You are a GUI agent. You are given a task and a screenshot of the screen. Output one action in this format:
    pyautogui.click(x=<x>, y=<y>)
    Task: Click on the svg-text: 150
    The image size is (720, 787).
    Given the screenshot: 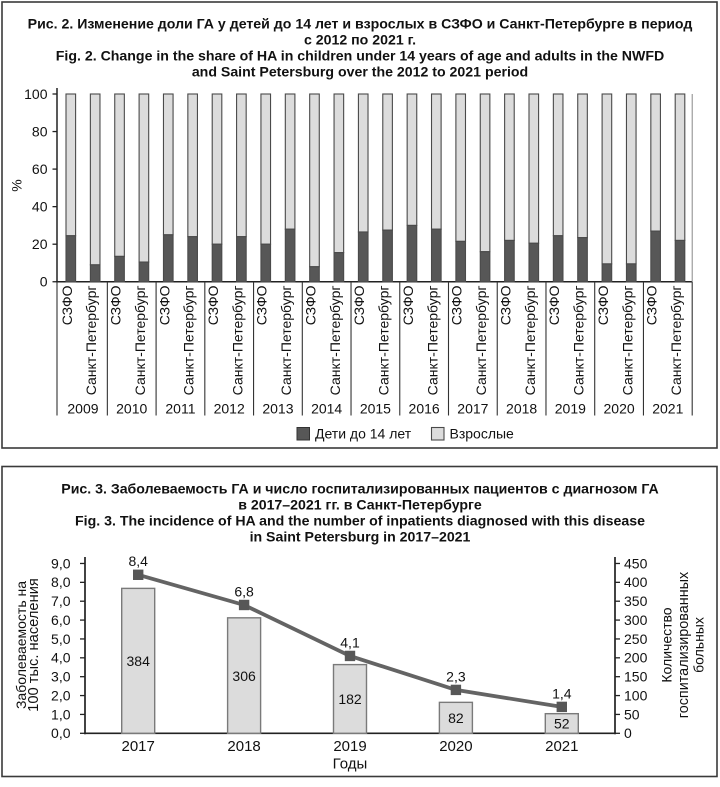 What is the action you would take?
    pyautogui.click(x=636, y=677)
    